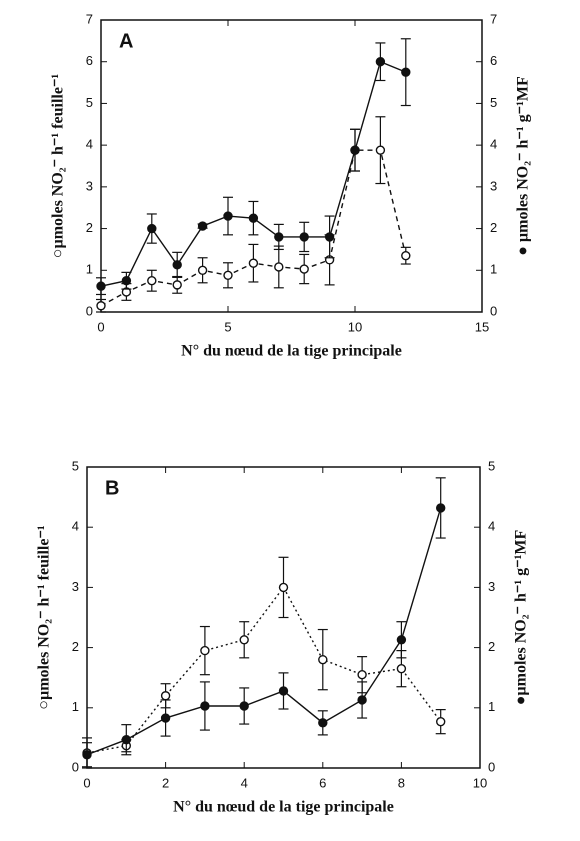  Describe the element at coordinates (264, 670) in the screenshot. I see `series-line` at that location.